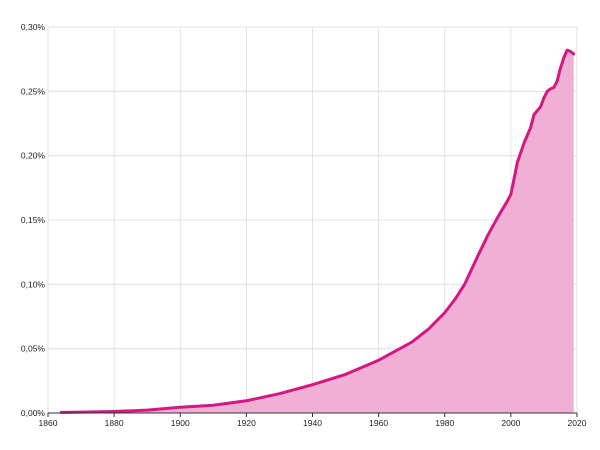 The width and height of the screenshot is (600, 450). I want to click on y-tick-label: 0,20%, so click(33, 156).